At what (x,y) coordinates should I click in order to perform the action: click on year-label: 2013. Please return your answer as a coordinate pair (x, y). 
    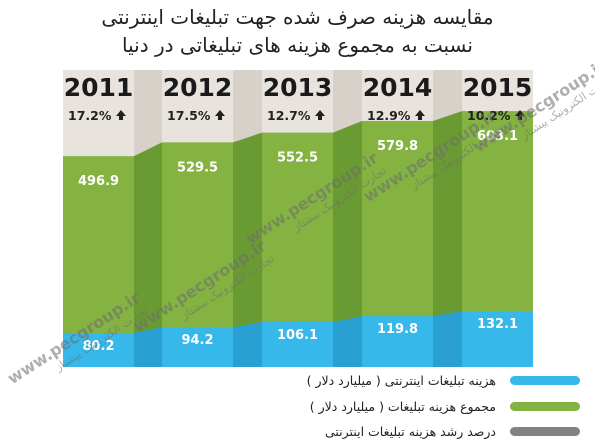
    Looking at the image, I should click on (298, 87).